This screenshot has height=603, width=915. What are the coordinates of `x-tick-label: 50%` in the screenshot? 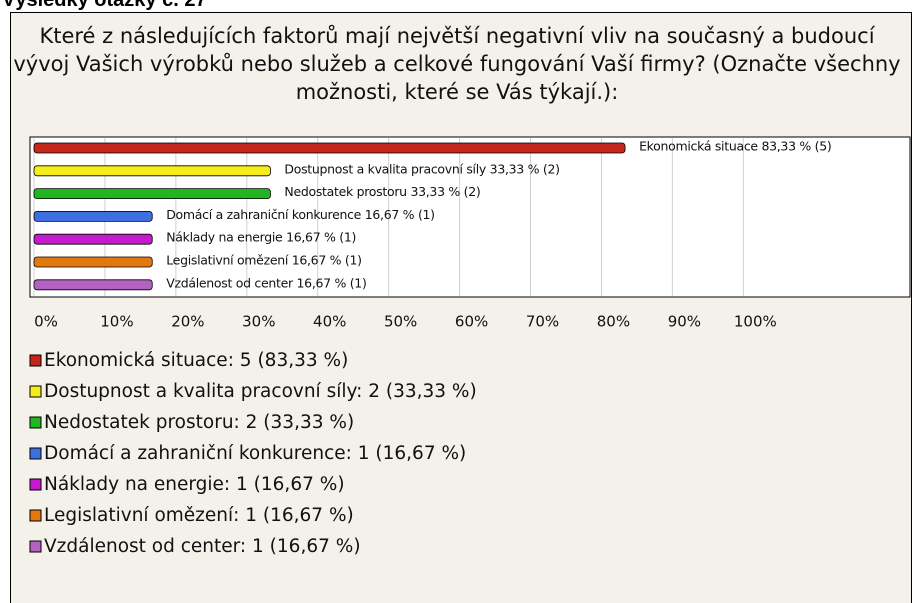 It's located at (400, 322).